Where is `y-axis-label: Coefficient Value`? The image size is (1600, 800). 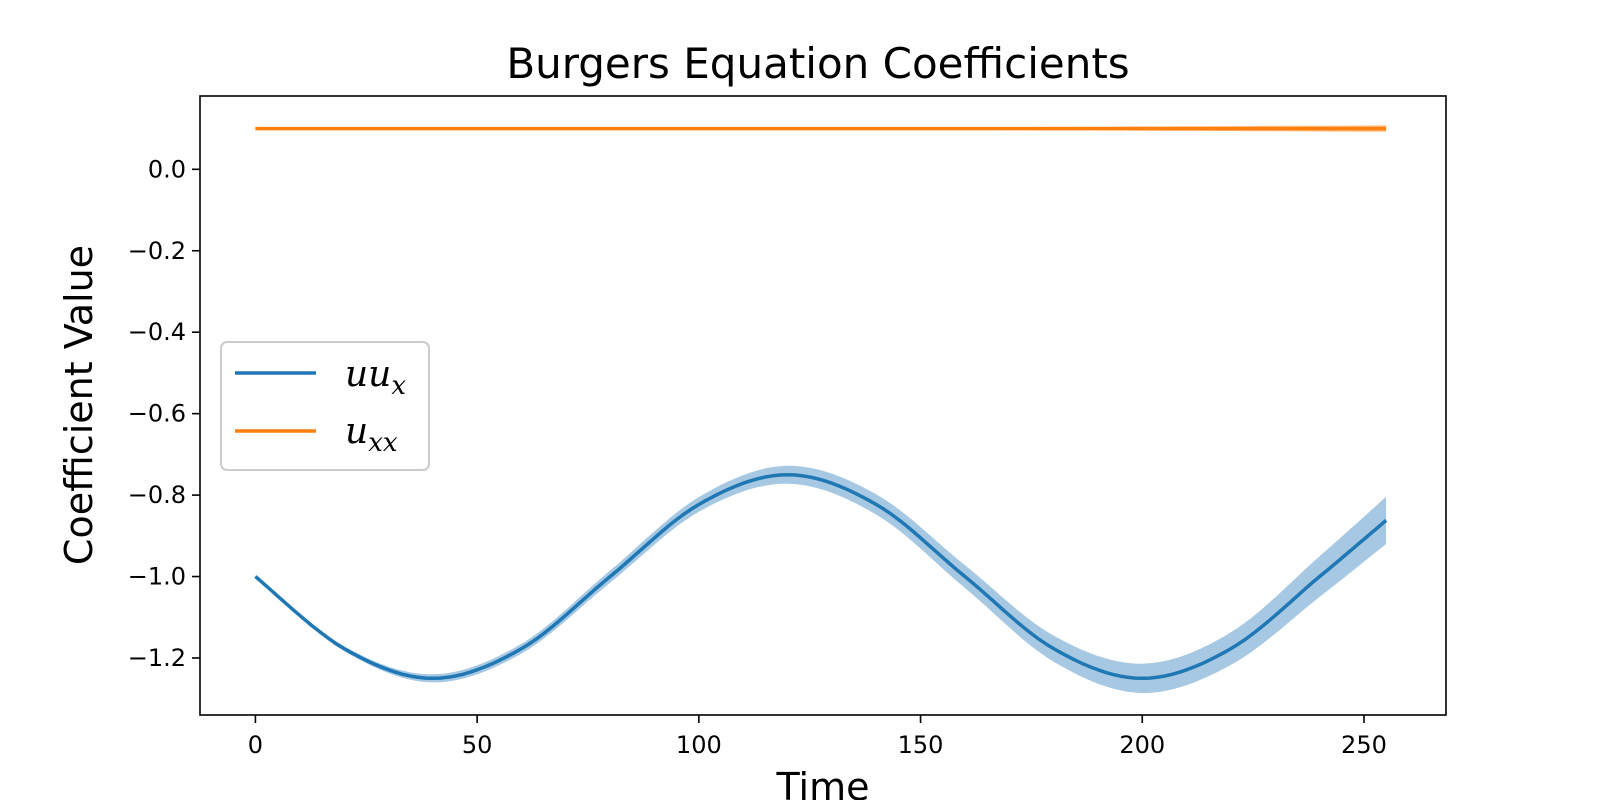
y-axis-label: Coefficient Value is located at coordinates (79, 405).